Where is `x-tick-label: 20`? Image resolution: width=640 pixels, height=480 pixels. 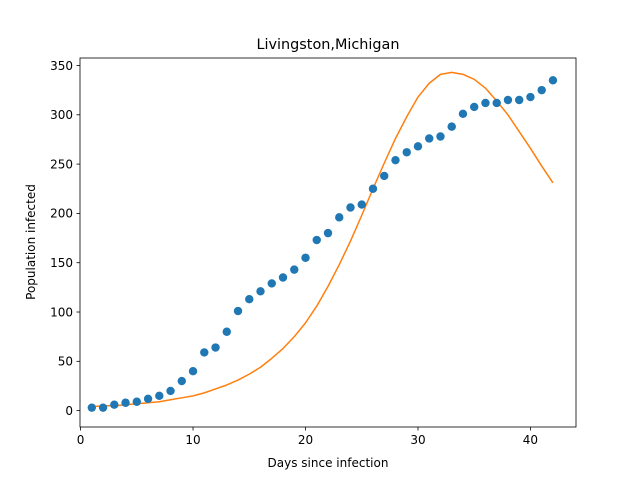
x-tick-label: 20 is located at coordinates (305, 440).